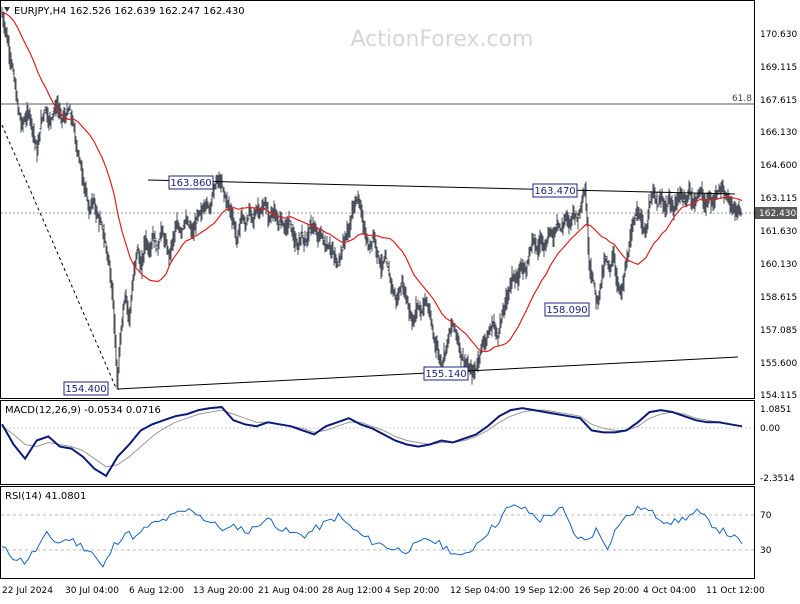 This screenshot has height=604, width=800. I want to click on rsi-panel-frame, so click(378, 533).